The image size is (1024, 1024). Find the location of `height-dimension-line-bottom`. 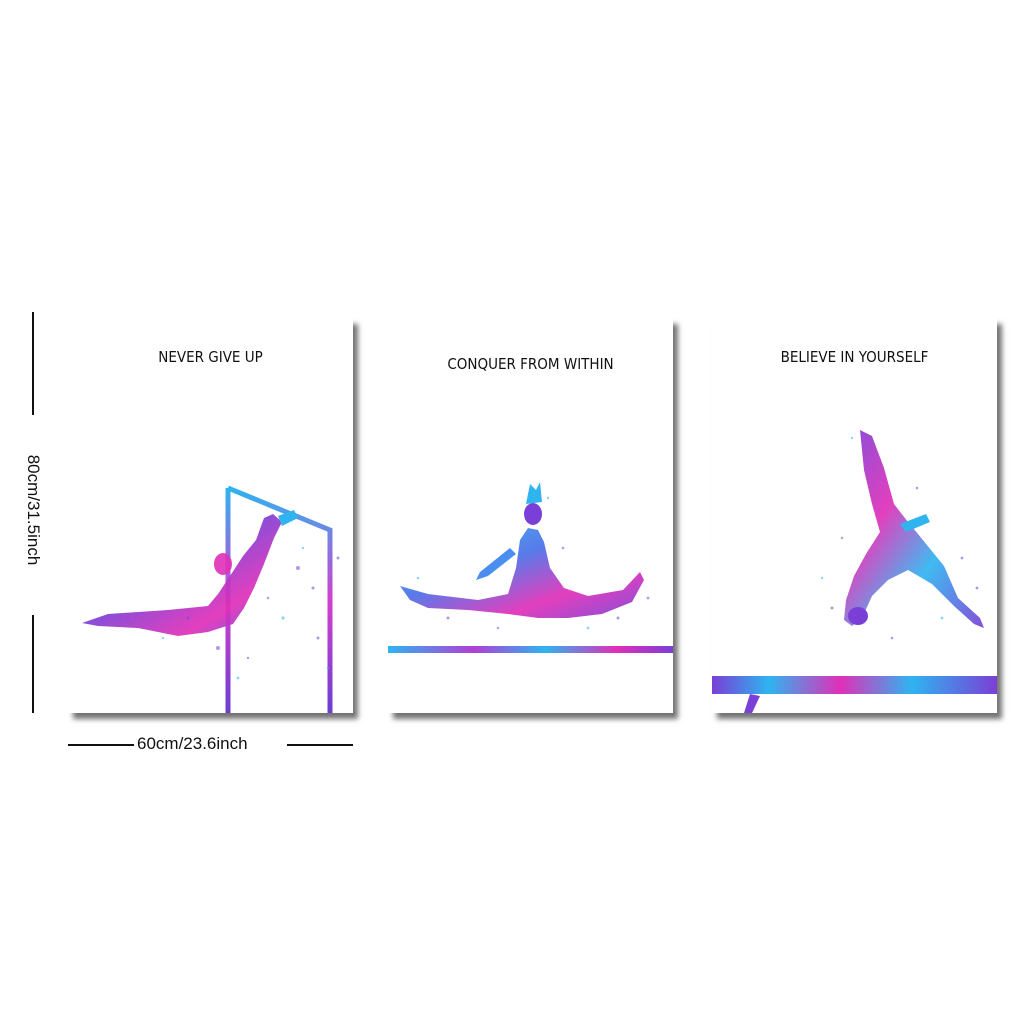

height-dimension-line-bottom is located at coordinates (33, 664).